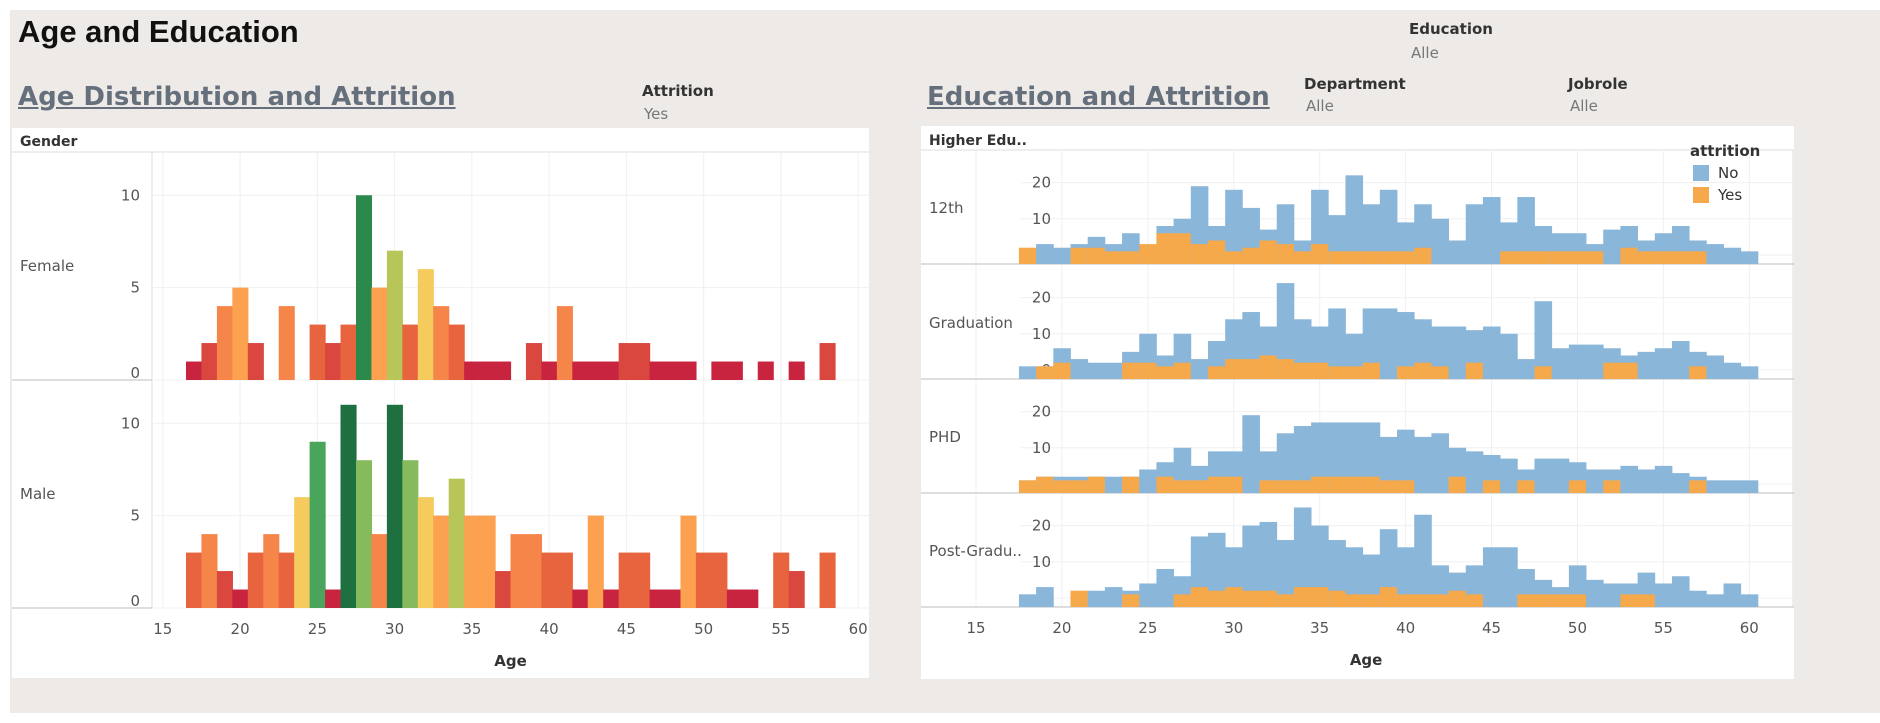 Image resolution: width=1880 pixels, height=723 pixels. I want to click on age-sheet-title: Age Distribution and Attrition, so click(237, 97).